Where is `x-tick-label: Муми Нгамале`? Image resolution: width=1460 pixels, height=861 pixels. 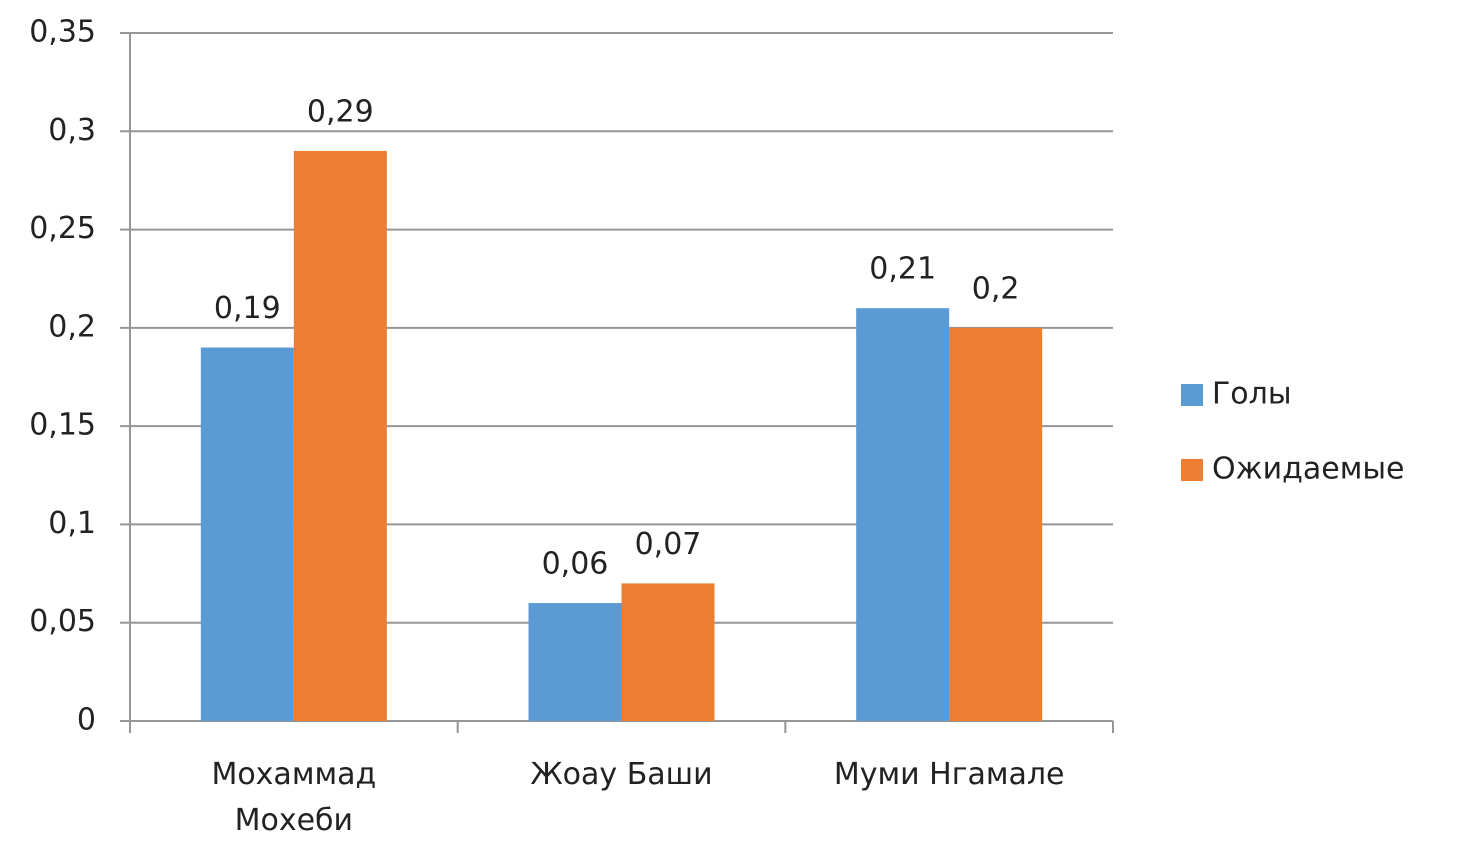 x-tick-label: Муми Нгамале is located at coordinates (949, 774).